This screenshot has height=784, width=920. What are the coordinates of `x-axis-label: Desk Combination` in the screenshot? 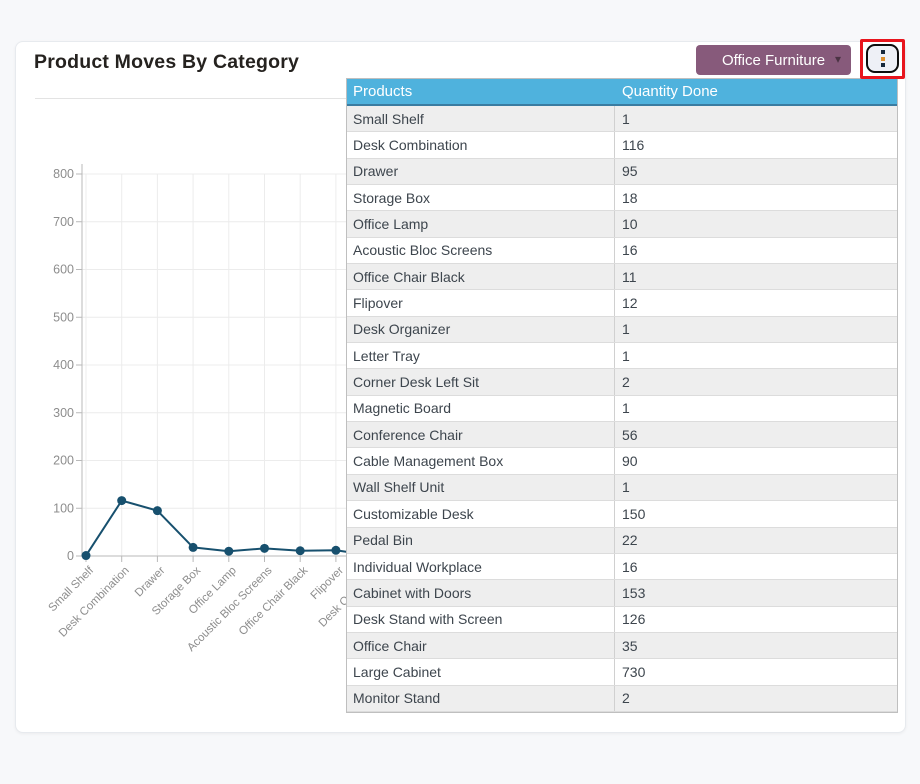 It's located at (94, 602).